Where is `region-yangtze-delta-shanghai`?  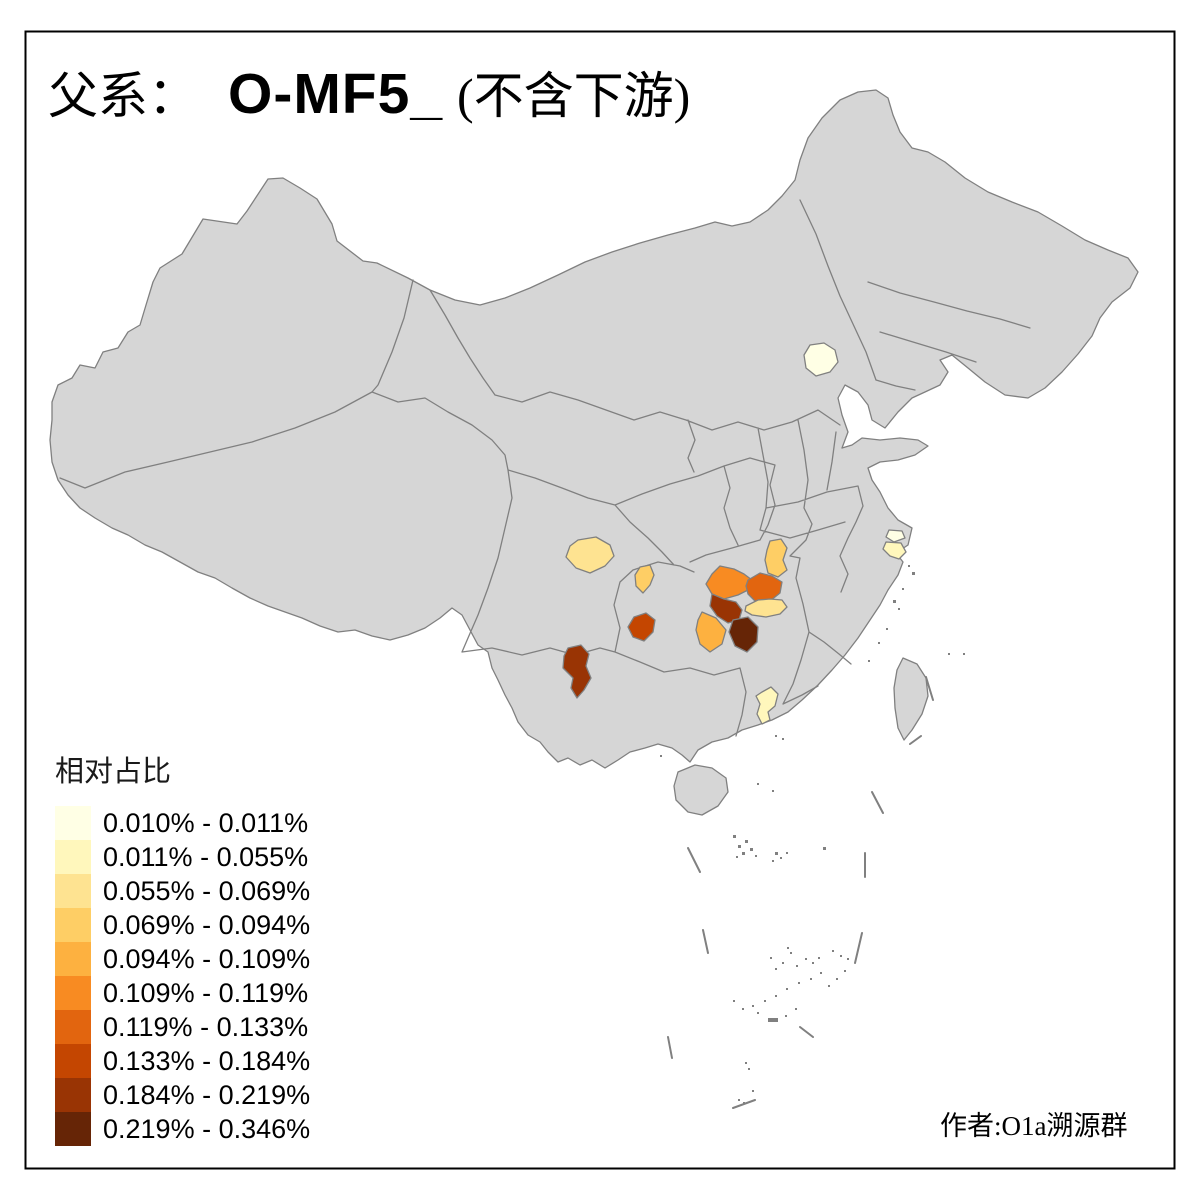
region-yangtze-delta-shanghai is located at coordinates (894, 550).